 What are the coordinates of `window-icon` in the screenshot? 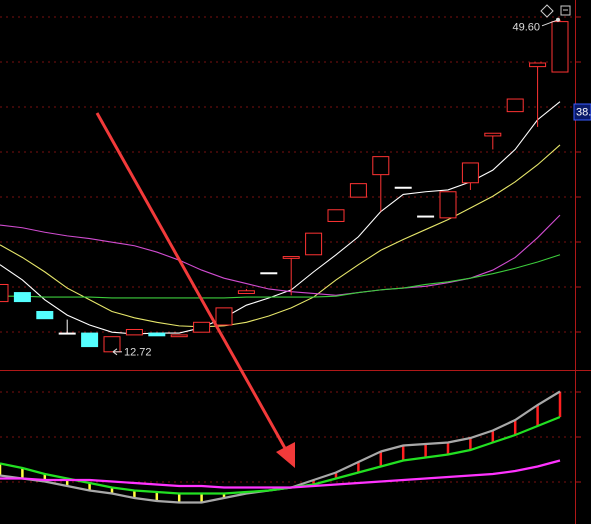 It's located at (565, 10).